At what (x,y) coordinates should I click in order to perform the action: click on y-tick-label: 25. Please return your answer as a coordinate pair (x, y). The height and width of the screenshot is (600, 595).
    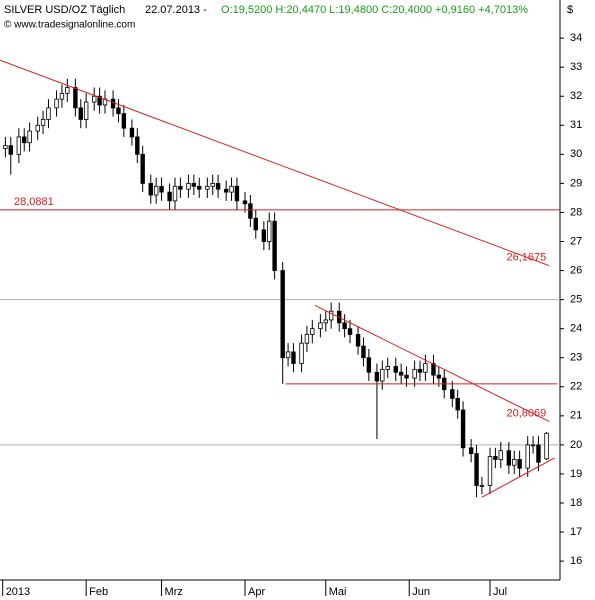
    Looking at the image, I should click on (576, 300).